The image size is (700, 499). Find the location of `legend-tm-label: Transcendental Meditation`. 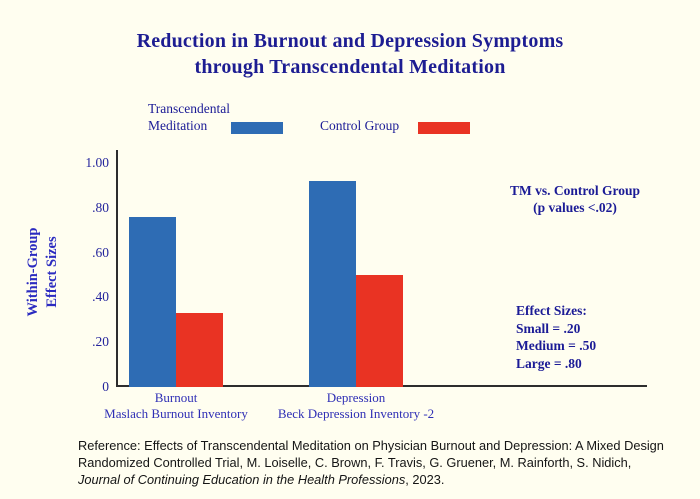

legend-tm-label: Transcendental Meditation is located at coordinates (189, 117).